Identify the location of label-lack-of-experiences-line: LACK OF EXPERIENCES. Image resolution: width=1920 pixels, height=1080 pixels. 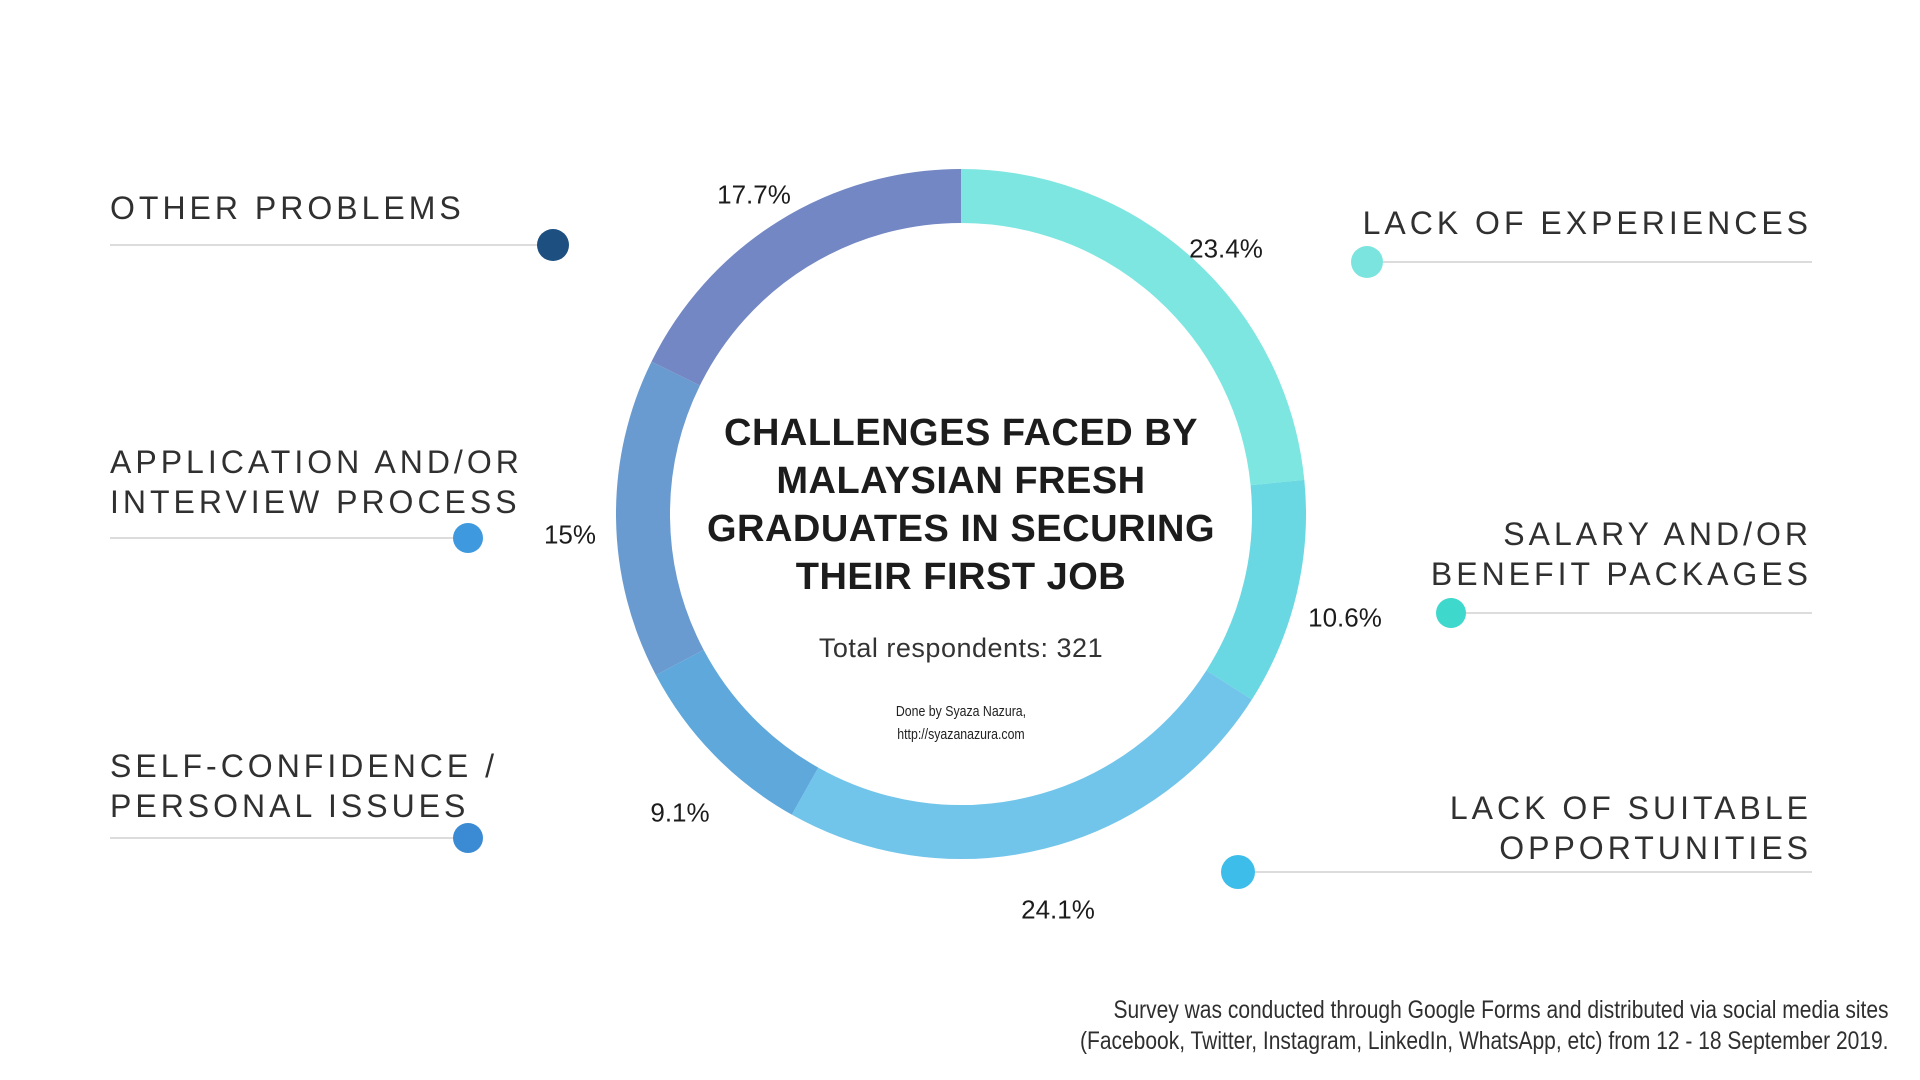
(1587, 223).